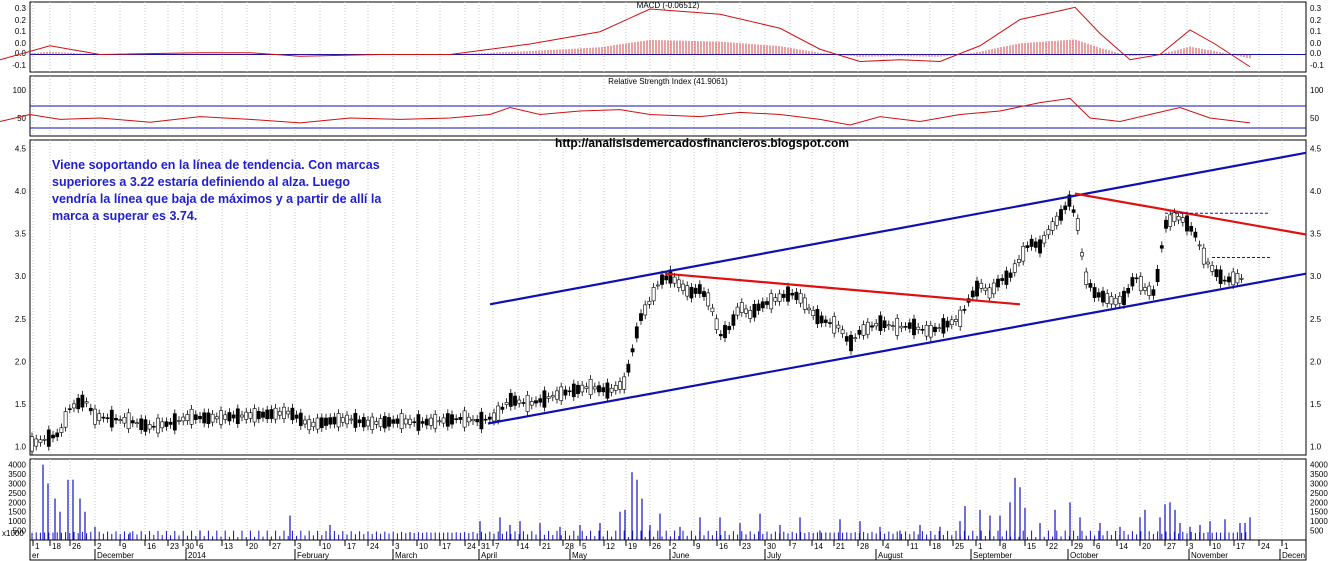  Describe the element at coordinates (992, 555) in the screenshot. I see `x-month-label: September` at that location.